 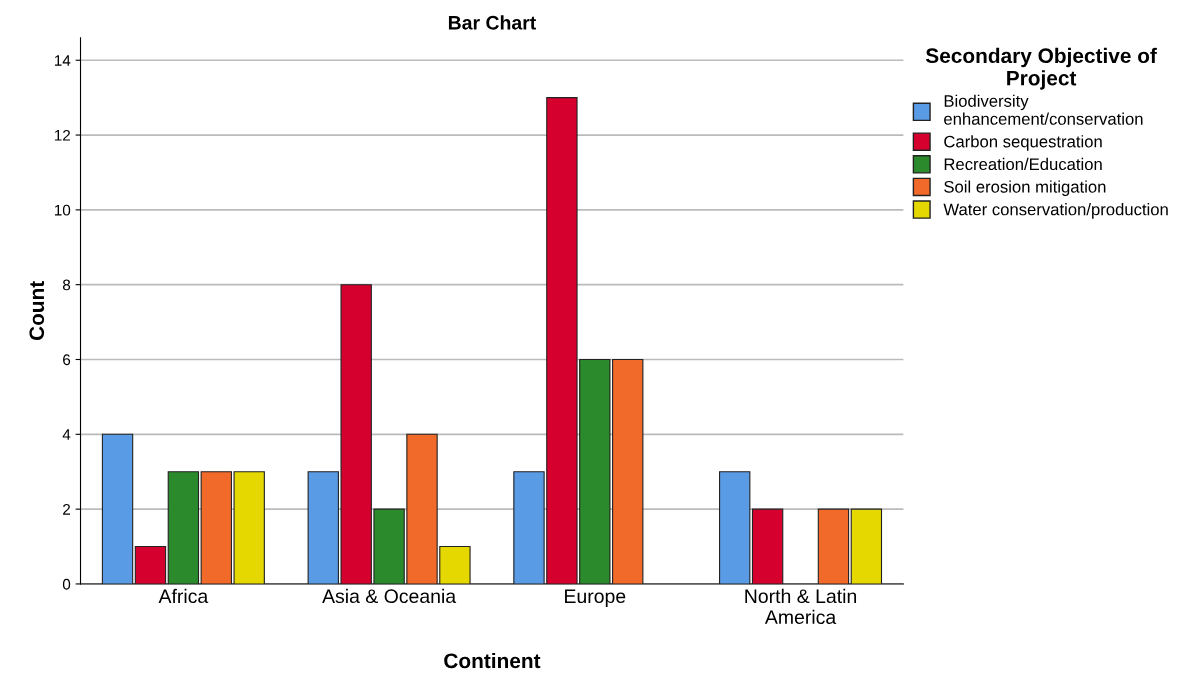 I want to click on y-tick-label: 14, so click(x=62, y=60).